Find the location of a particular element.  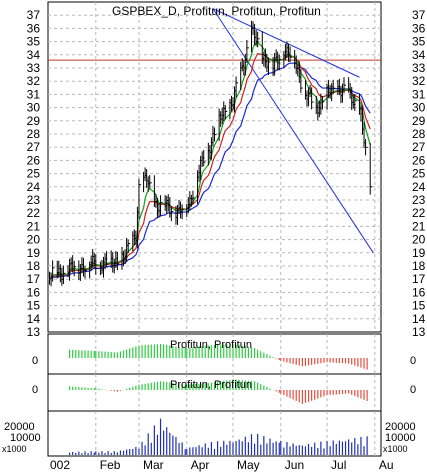

oscillator-panel: Profitun, Profitun 0 0 is located at coordinates (224, 392).